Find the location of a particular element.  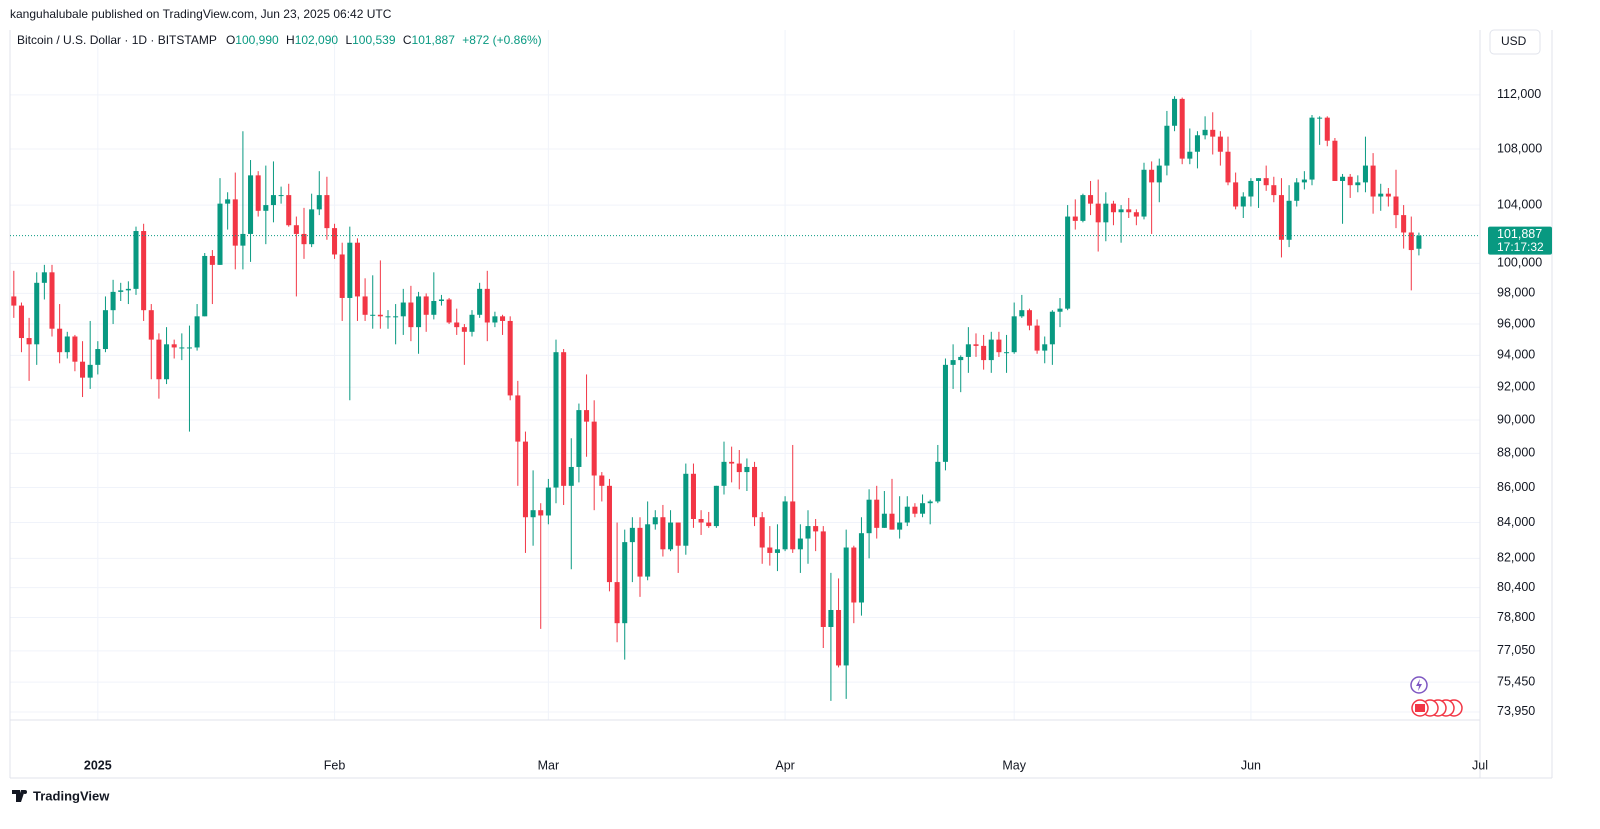

y-tick-label: 100,000 is located at coordinates (1519, 263).